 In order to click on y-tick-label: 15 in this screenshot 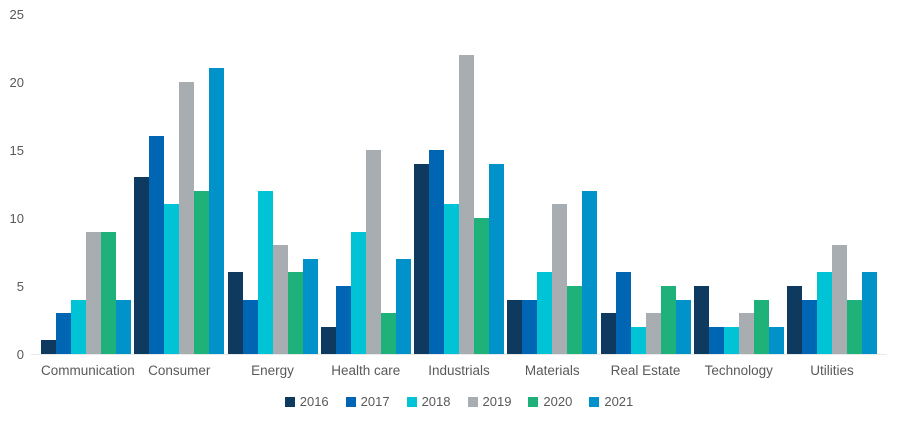, I will do `click(16, 150)`.